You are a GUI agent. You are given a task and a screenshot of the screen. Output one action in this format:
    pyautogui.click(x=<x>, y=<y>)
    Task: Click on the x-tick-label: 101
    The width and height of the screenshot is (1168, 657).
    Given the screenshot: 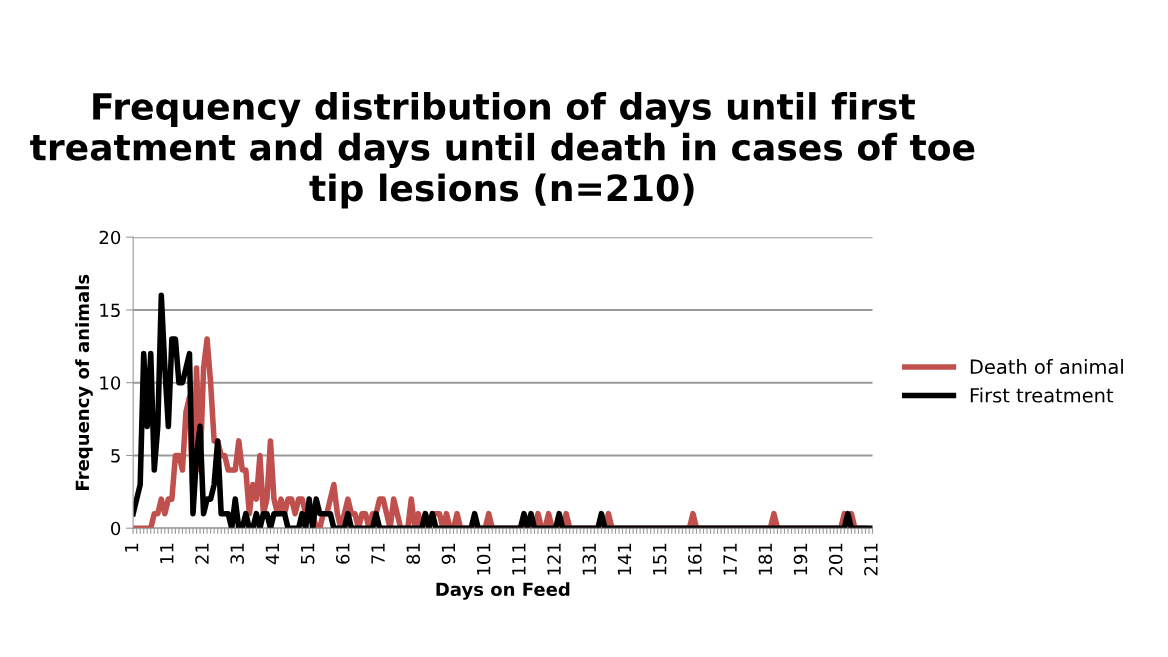 What is the action you would take?
    pyautogui.click(x=483, y=559)
    